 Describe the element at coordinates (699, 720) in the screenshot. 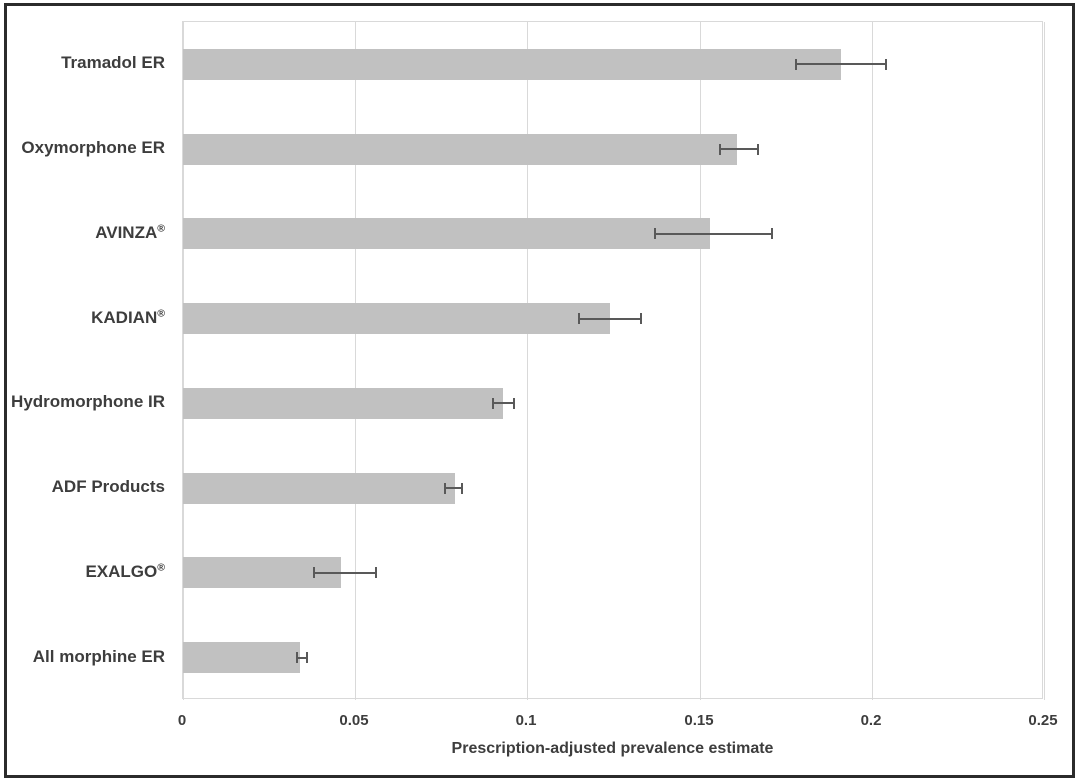

I see `x-tick-label: 0.15` at that location.